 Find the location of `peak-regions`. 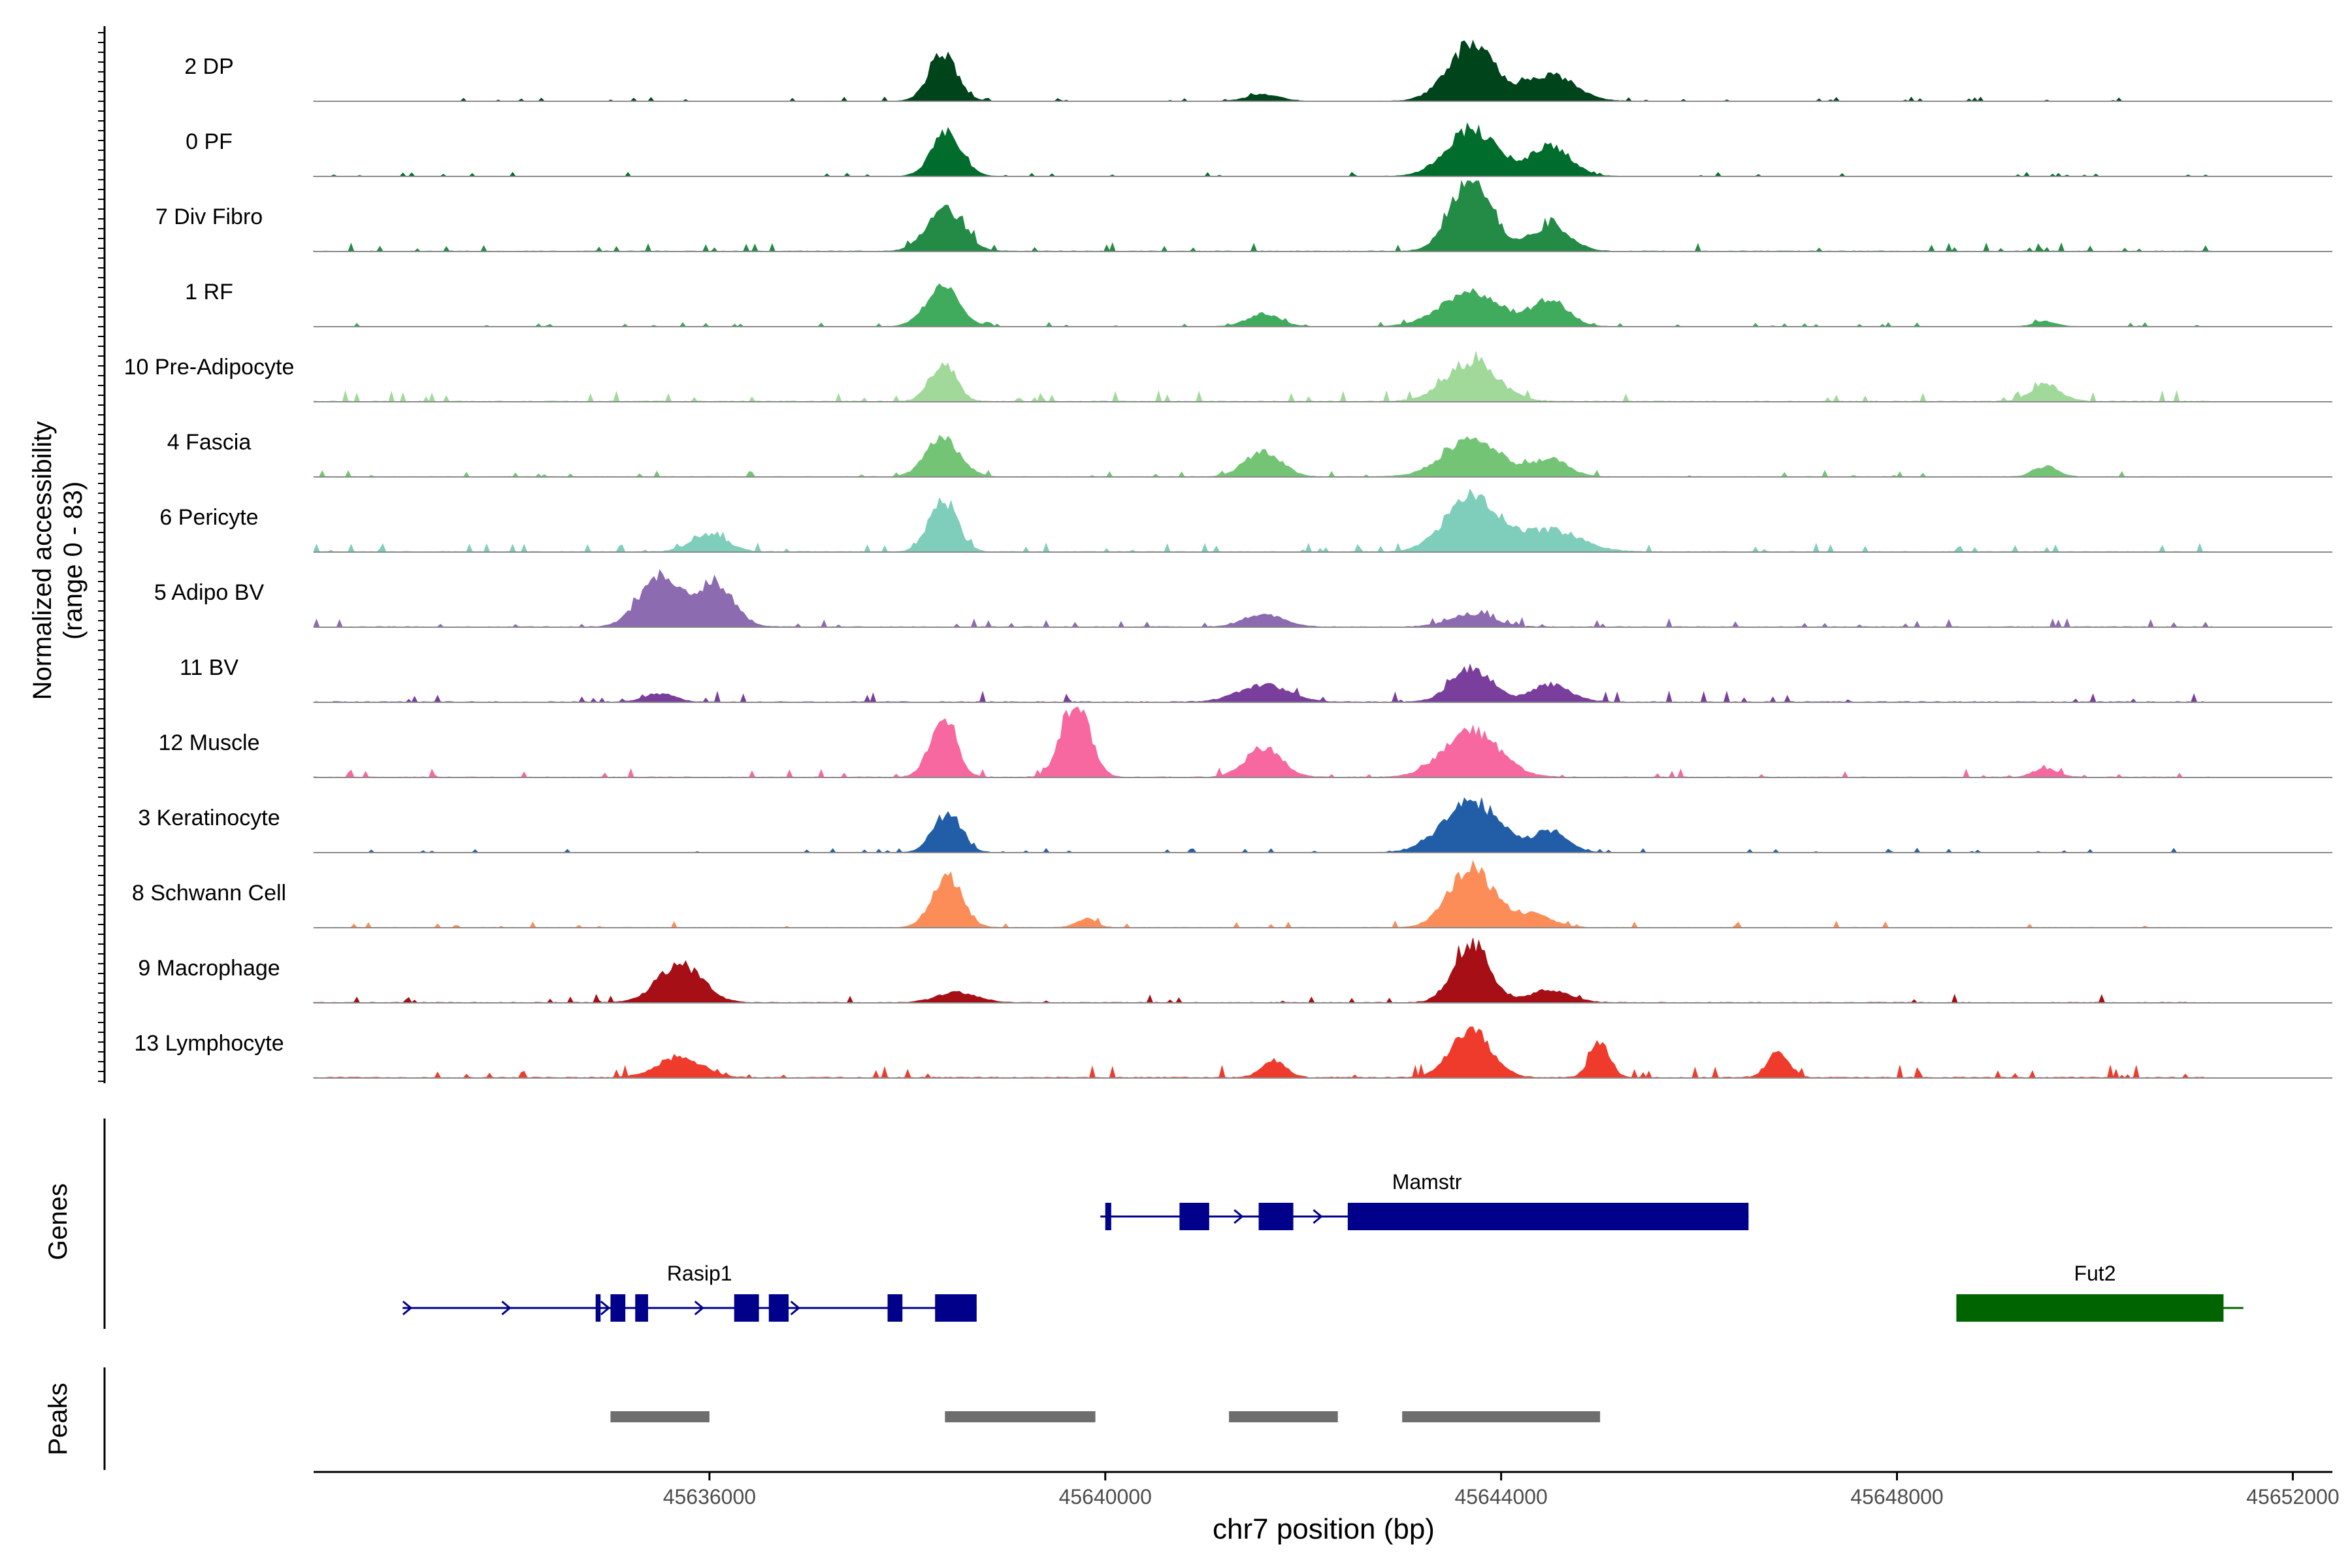

peak-regions is located at coordinates (1105, 1416).